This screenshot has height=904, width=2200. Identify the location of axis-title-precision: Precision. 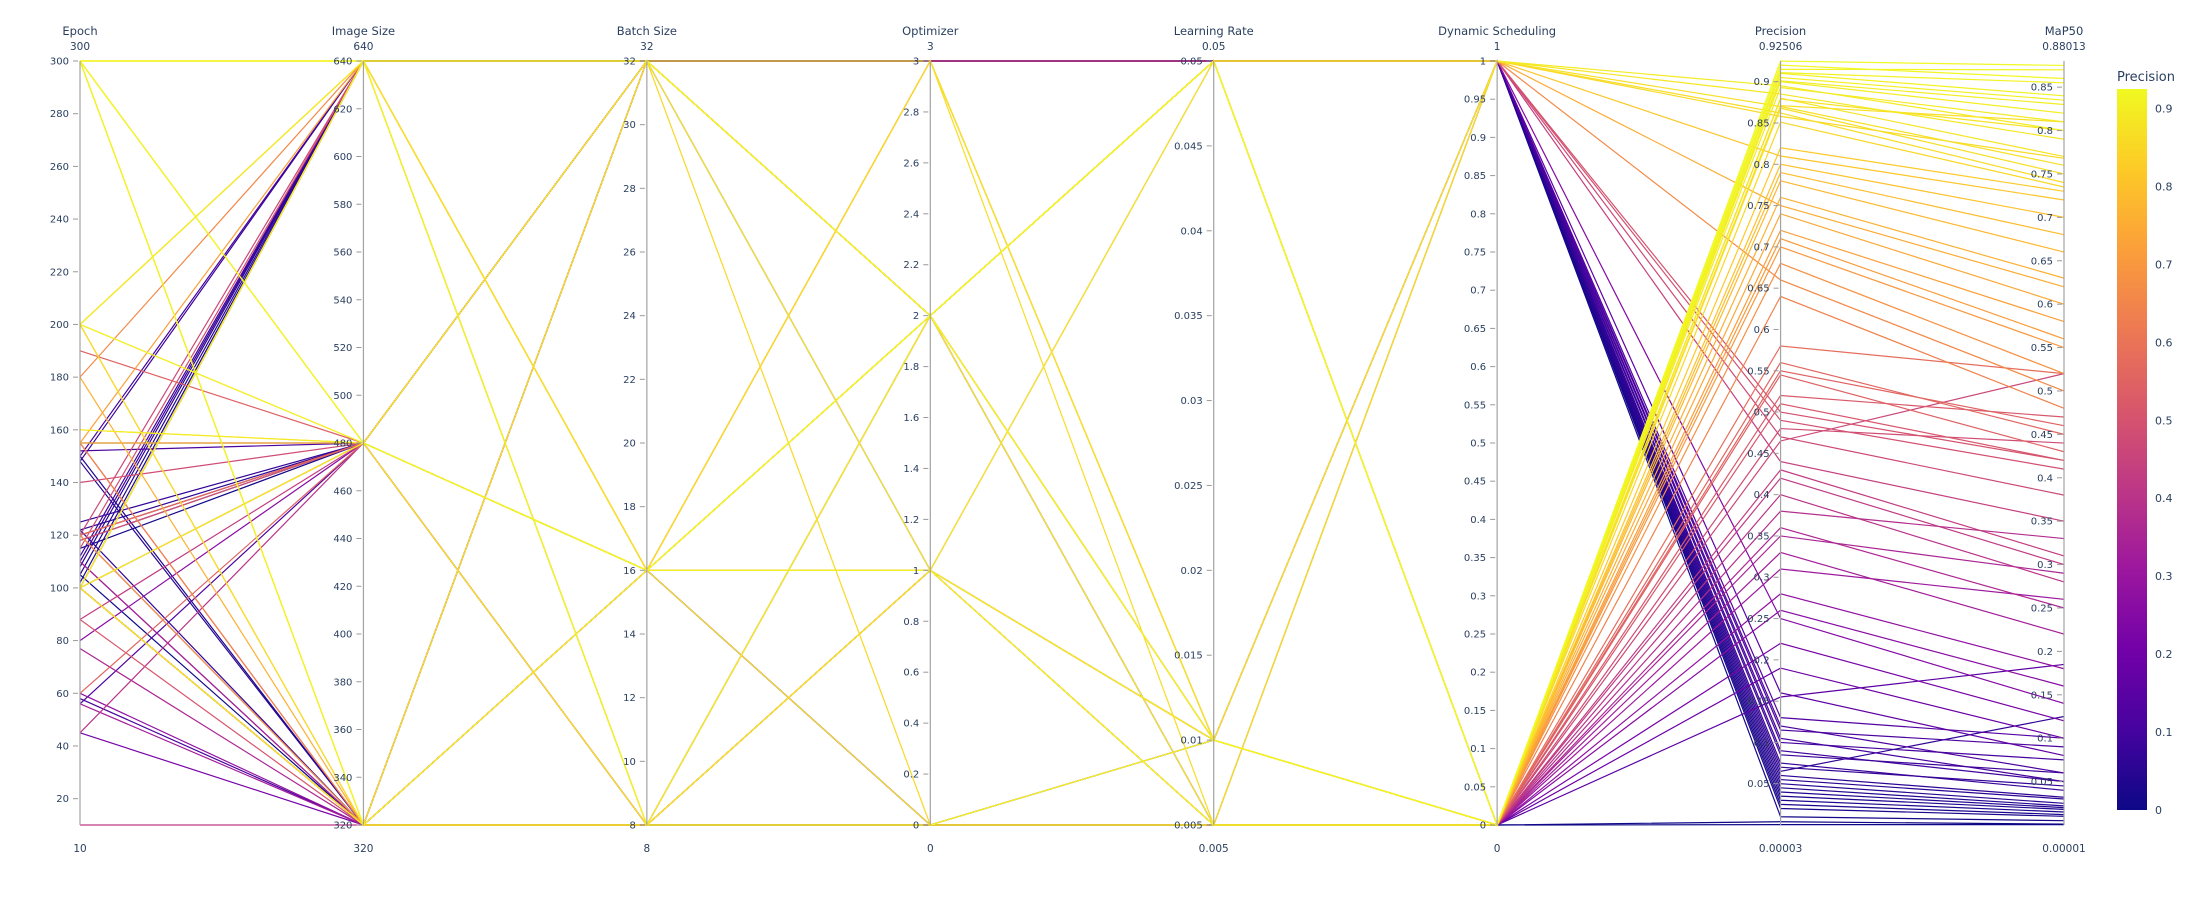
(1780, 31).